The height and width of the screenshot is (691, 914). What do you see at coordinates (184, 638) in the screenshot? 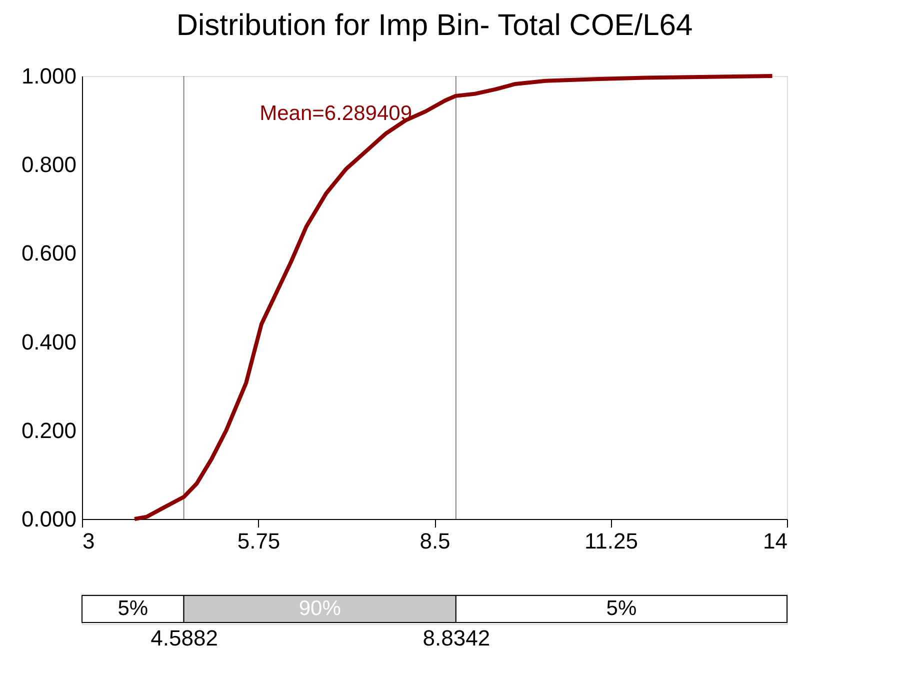
I see `x-tick-label: 4.5882` at bounding box center [184, 638].